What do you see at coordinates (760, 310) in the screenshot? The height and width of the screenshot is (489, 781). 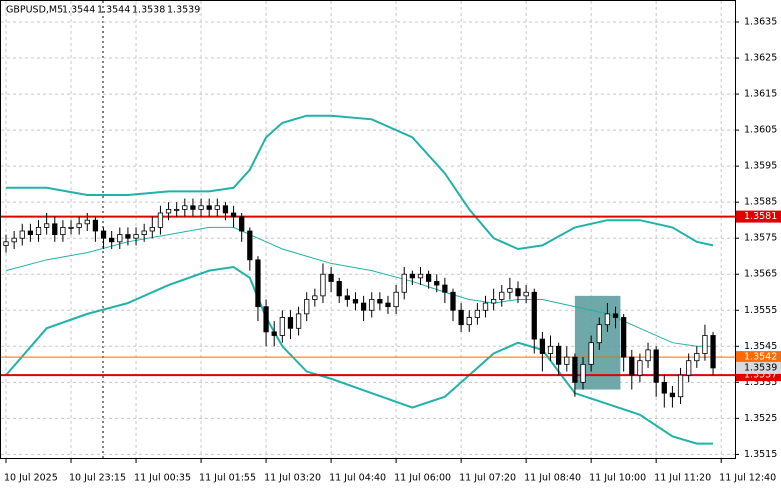 I see `y-tick-label: 1.3555` at bounding box center [760, 310].